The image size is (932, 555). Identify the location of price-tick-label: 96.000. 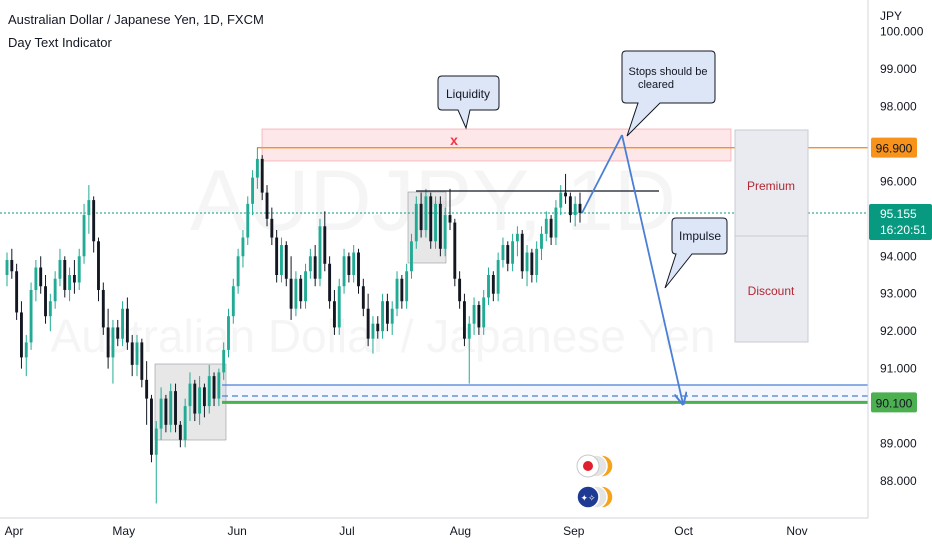
(898, 181).